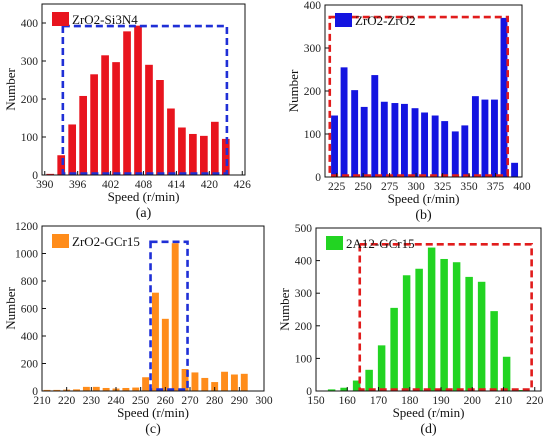 The height and width of the screenshot is (443, 550). Describe the element at coordinates (428, 429) in the screenshot. I see `subplot-label: (d)` at that location.